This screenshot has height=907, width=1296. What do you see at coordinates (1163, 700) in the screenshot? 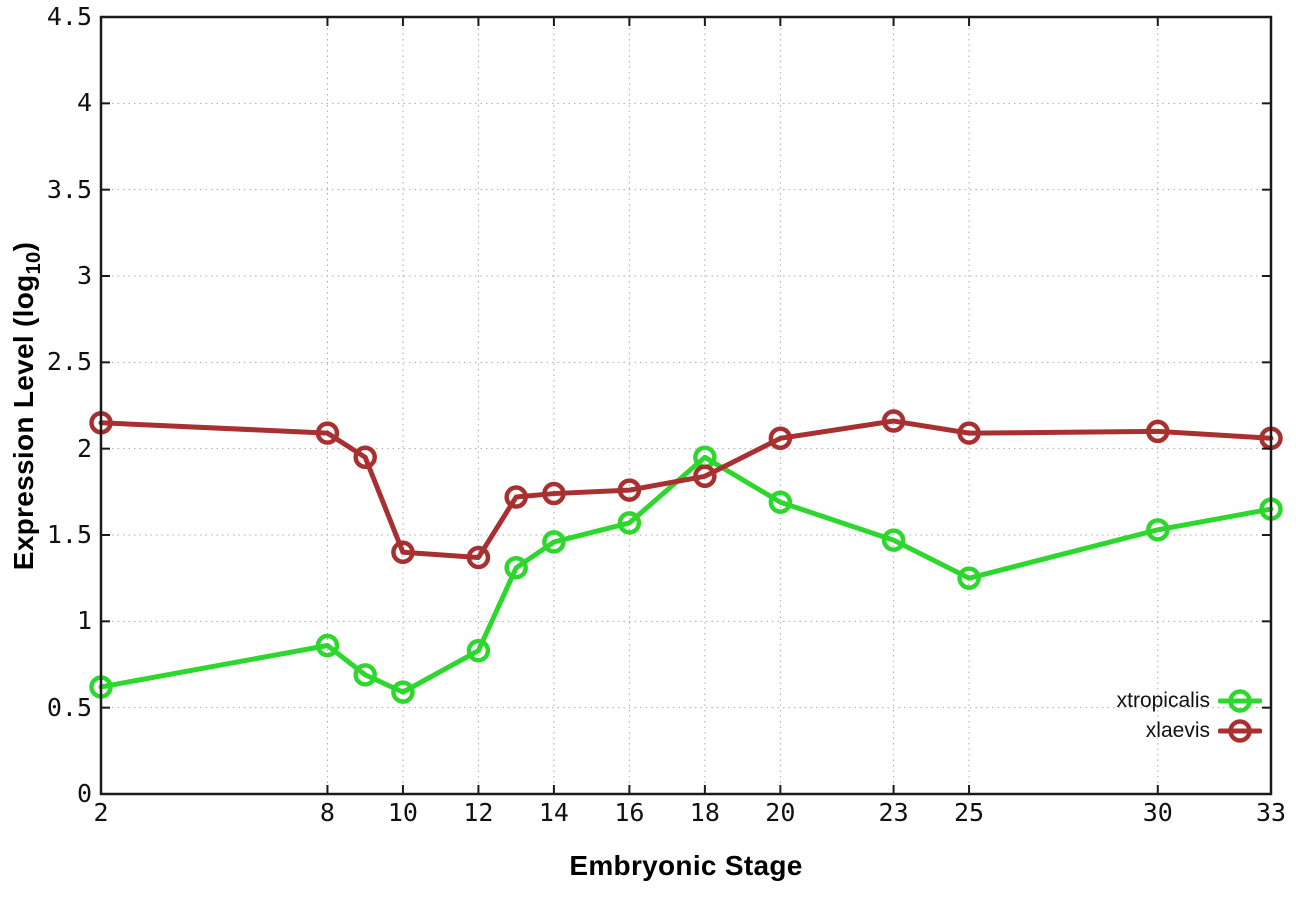
I see `legend-label-xtropicalis: xtropicalis` at bounding box center [1163, 700].